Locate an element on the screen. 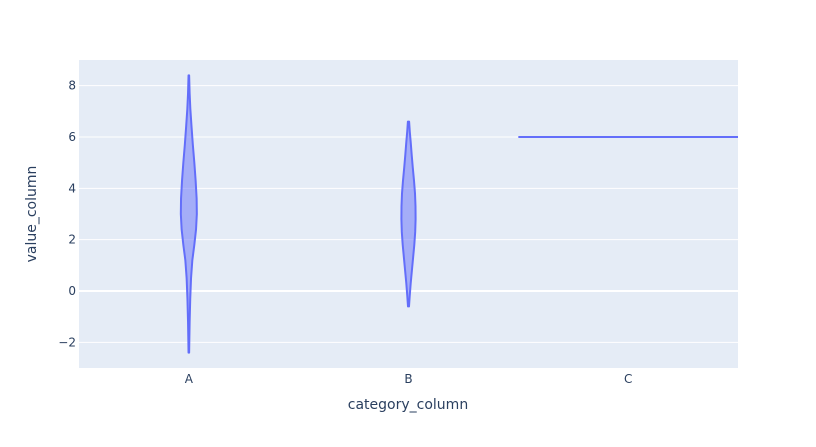 The height and width of the screenshot is (447, 816). y-tick-label: 0 is located at coordinates (72, 291).